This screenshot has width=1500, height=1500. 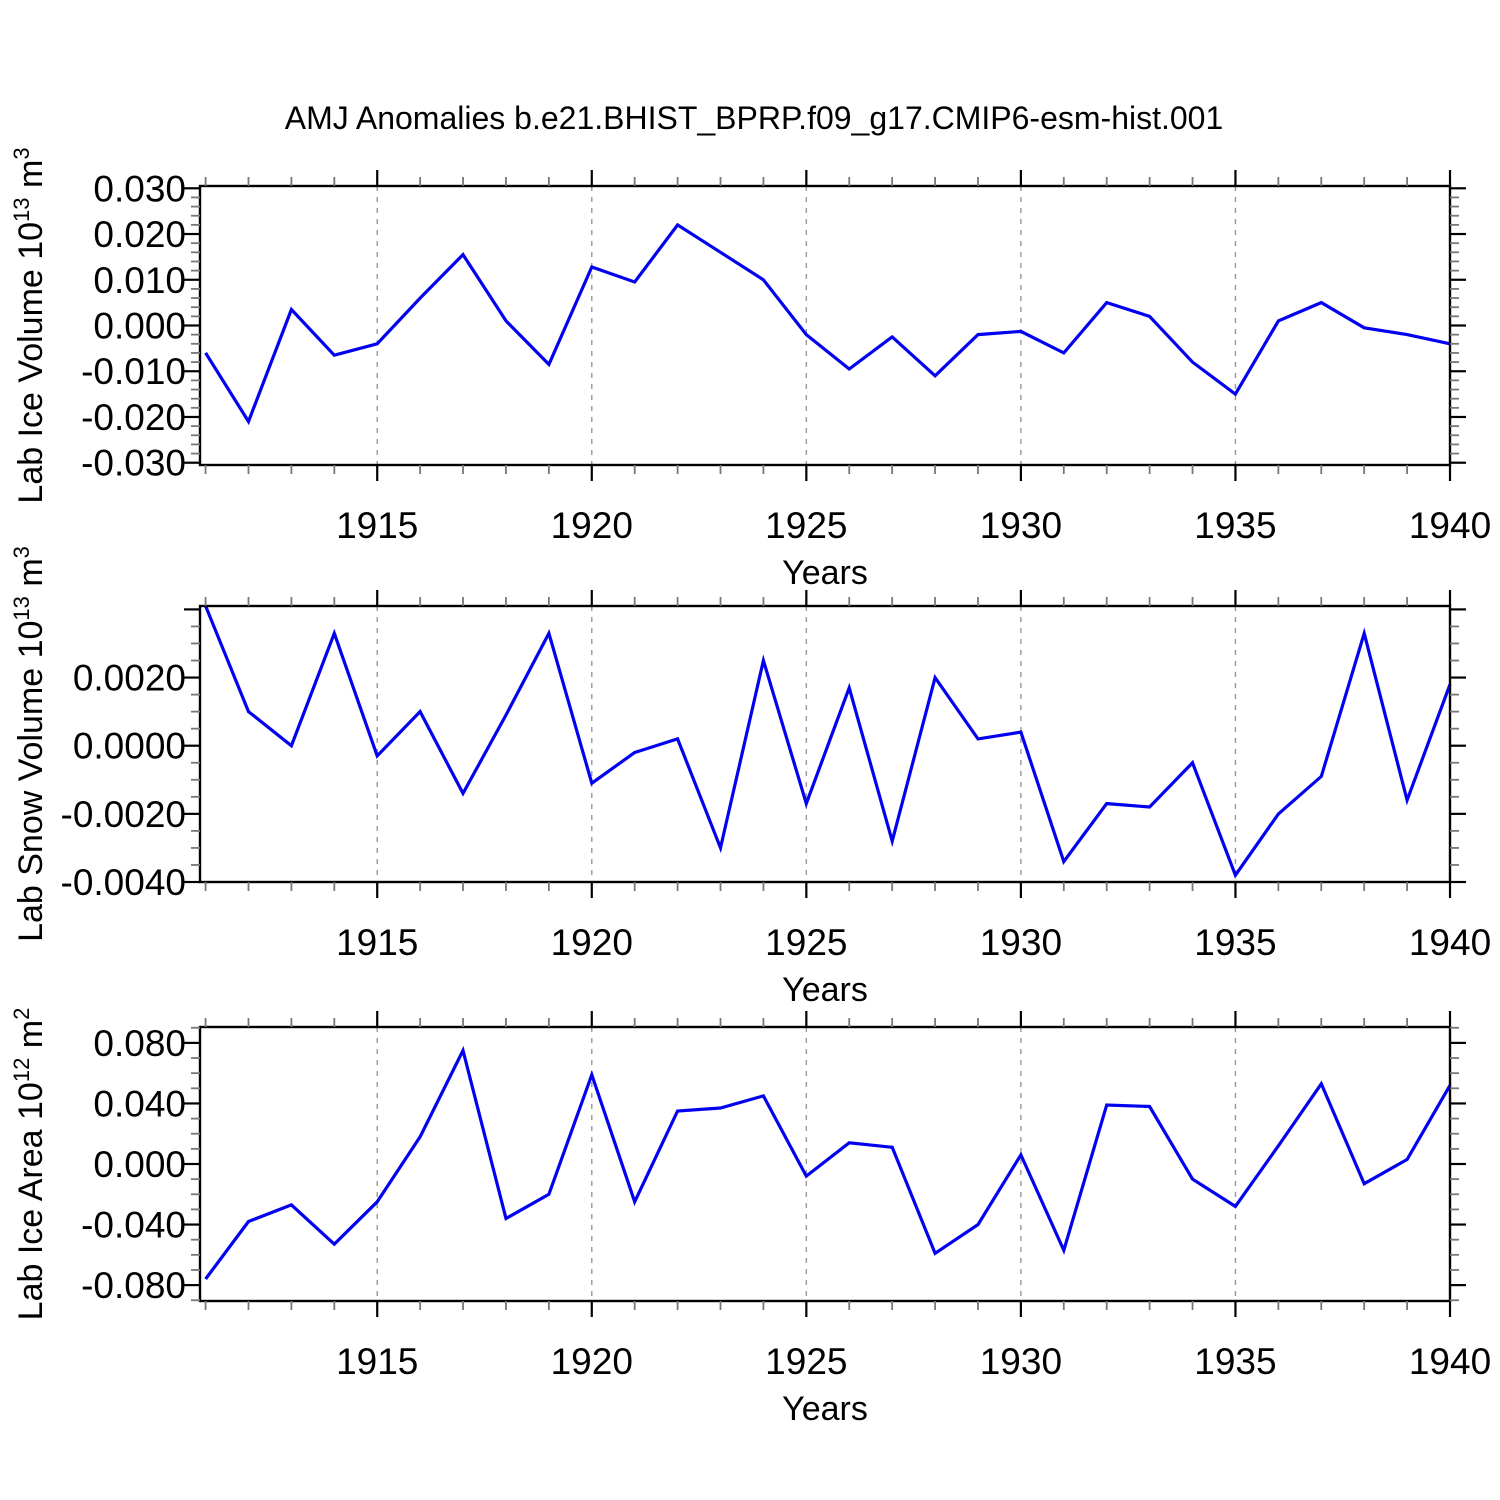 What do you see at coordinates (377, 1361) in the screenshot?
I see `lab-ice-area-x-tick-label-1915: 1915` at bounding box center [377, 1361].